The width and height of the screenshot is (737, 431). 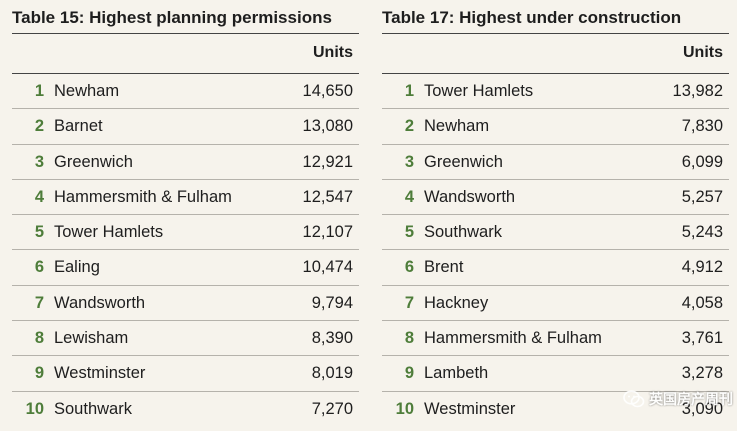 What do you see at coordinates (185, 374) in the screenshot?
I see `table-row: 9 Westminster 8,019` at bounding box center [185, 374].